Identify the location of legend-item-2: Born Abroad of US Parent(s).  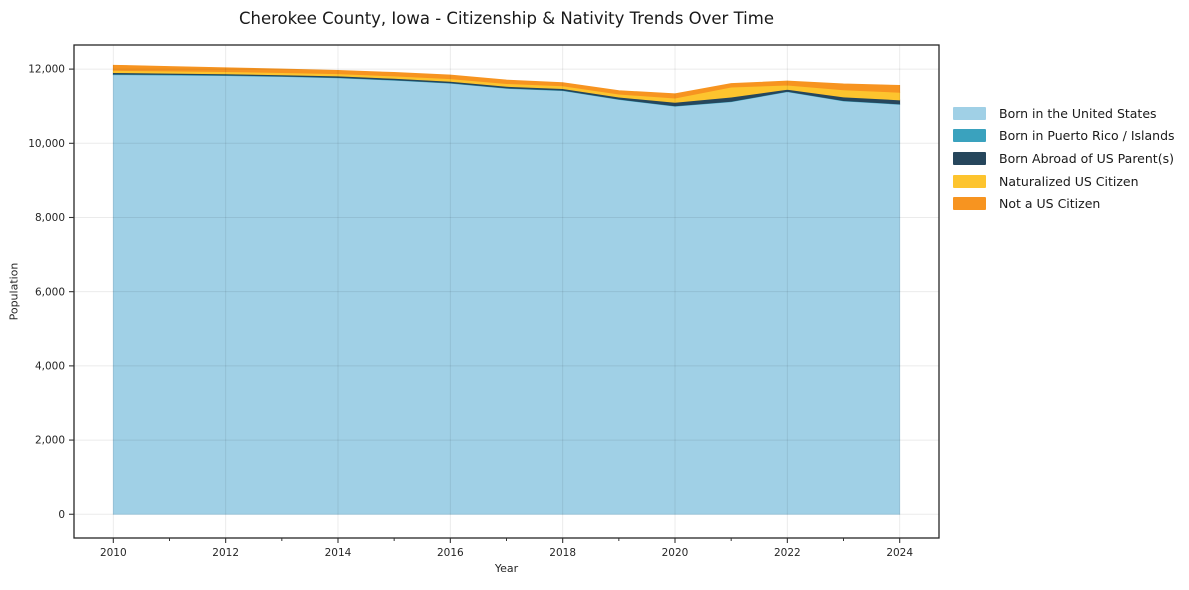
(1064, 158).